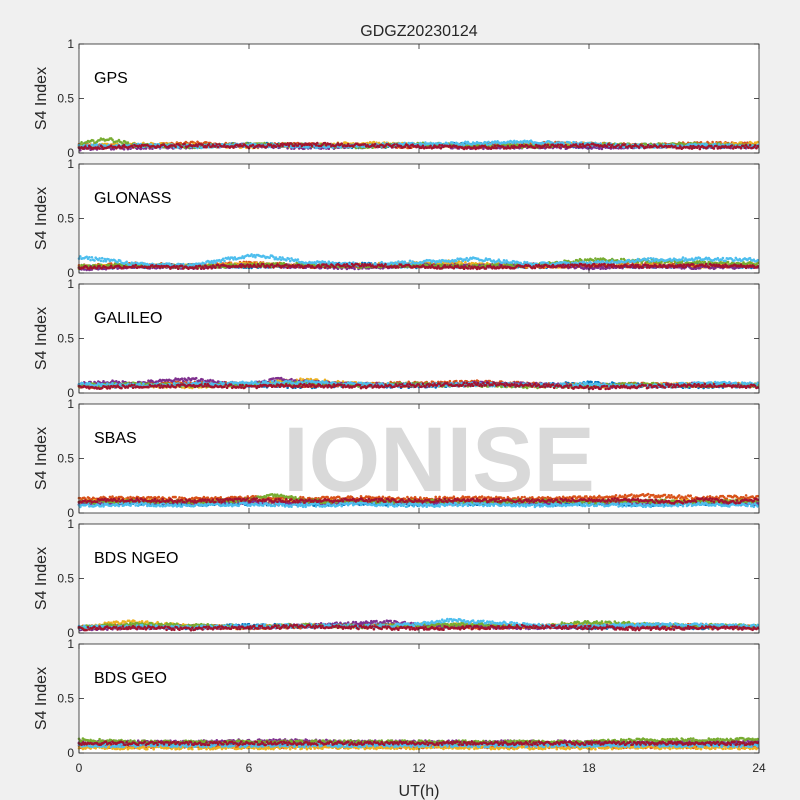  What do you see at coordinates (41, 98) in the screenshot?
I see `y-axis-label: S4 Index` at bounding box center [41, 98].